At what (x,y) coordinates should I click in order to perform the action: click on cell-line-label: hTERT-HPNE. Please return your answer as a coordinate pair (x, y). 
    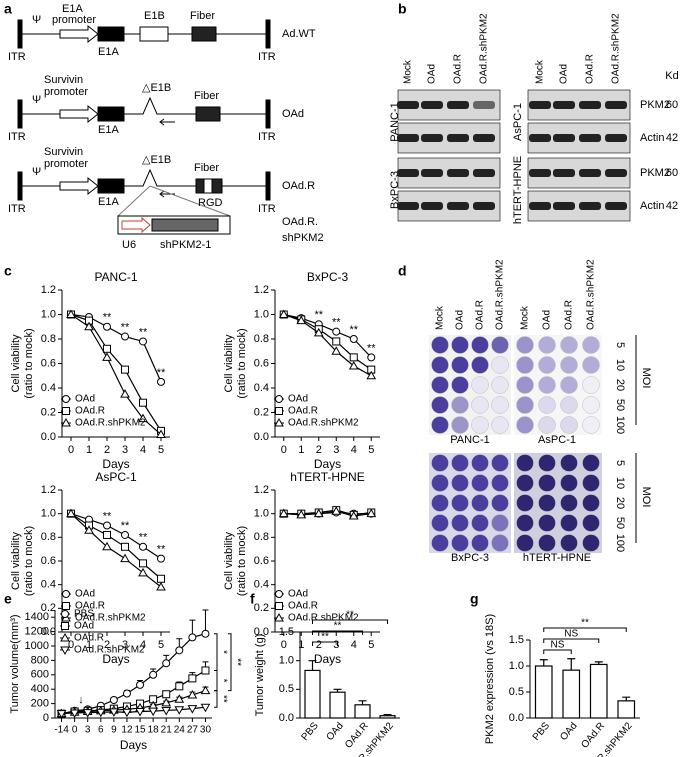
    Looking at the image, I should click on (518, 190).